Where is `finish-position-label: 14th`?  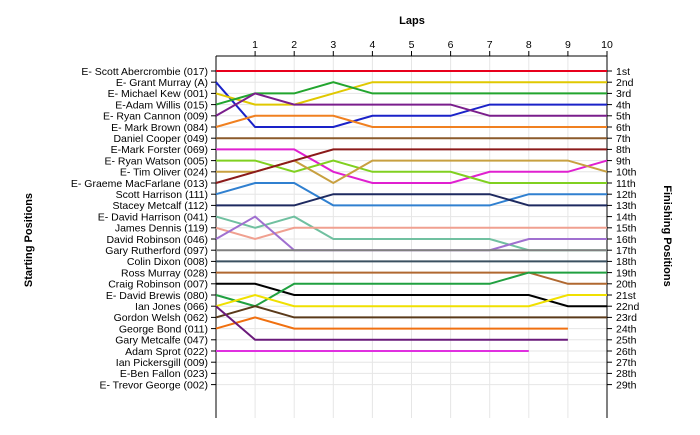
finish-position-label: 14th is located at coordinates (626, 217).